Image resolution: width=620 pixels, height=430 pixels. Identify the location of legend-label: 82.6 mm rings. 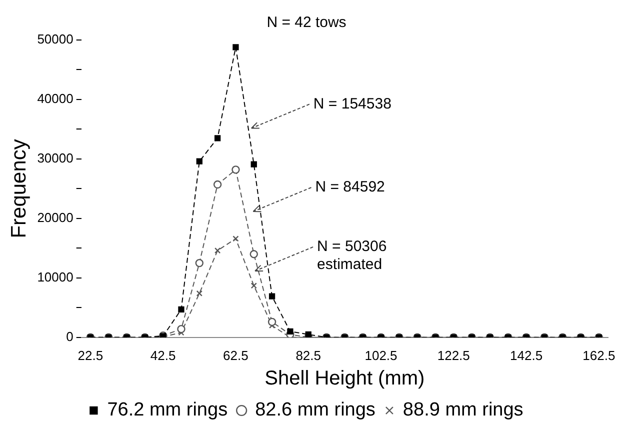
(315, 410).